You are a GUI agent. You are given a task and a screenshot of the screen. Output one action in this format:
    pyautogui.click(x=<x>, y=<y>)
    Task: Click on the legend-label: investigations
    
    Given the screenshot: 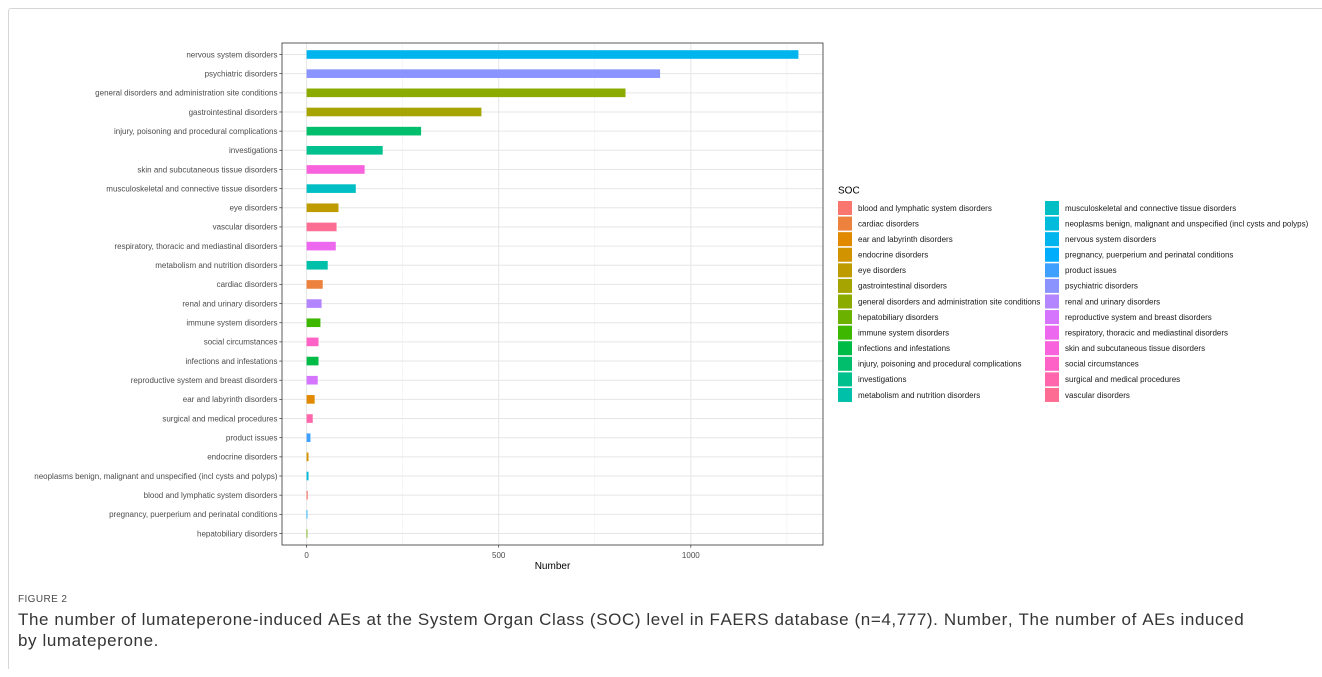 What is the action you would take?
    pyautogui.click(x=882, y=379)
    